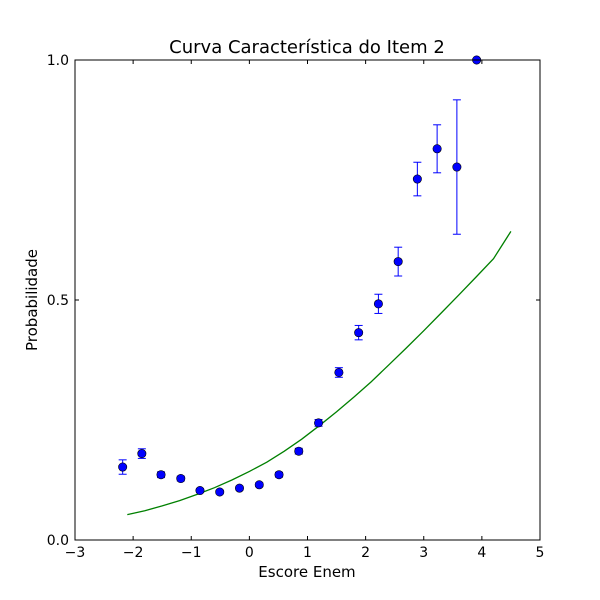 This screenshot has width=600, height=600. I want to click on x-tick-label: 1, so click(307, 553).